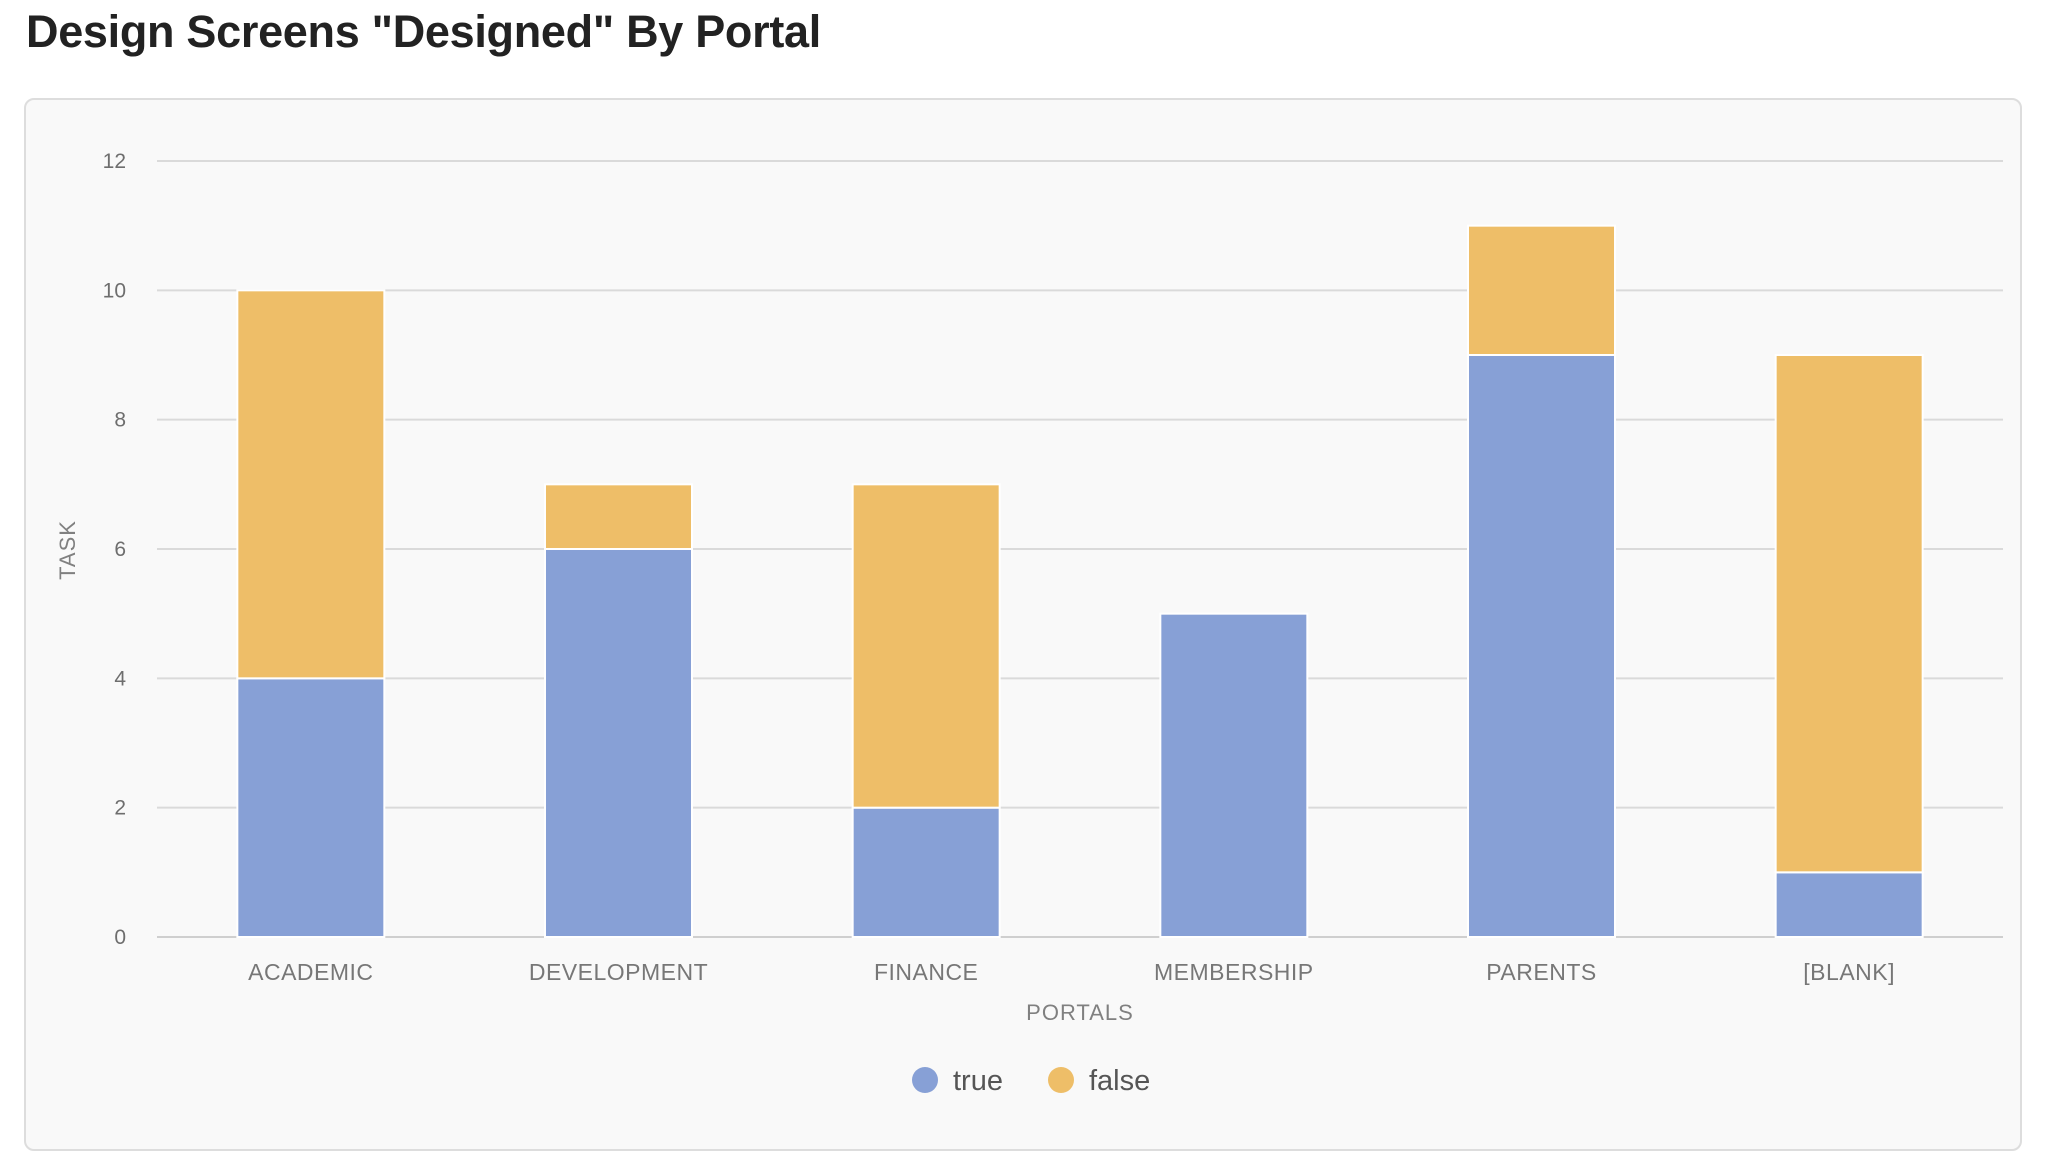  I want to click on x-tick-label: ACADEMIC, so click(310, 972).